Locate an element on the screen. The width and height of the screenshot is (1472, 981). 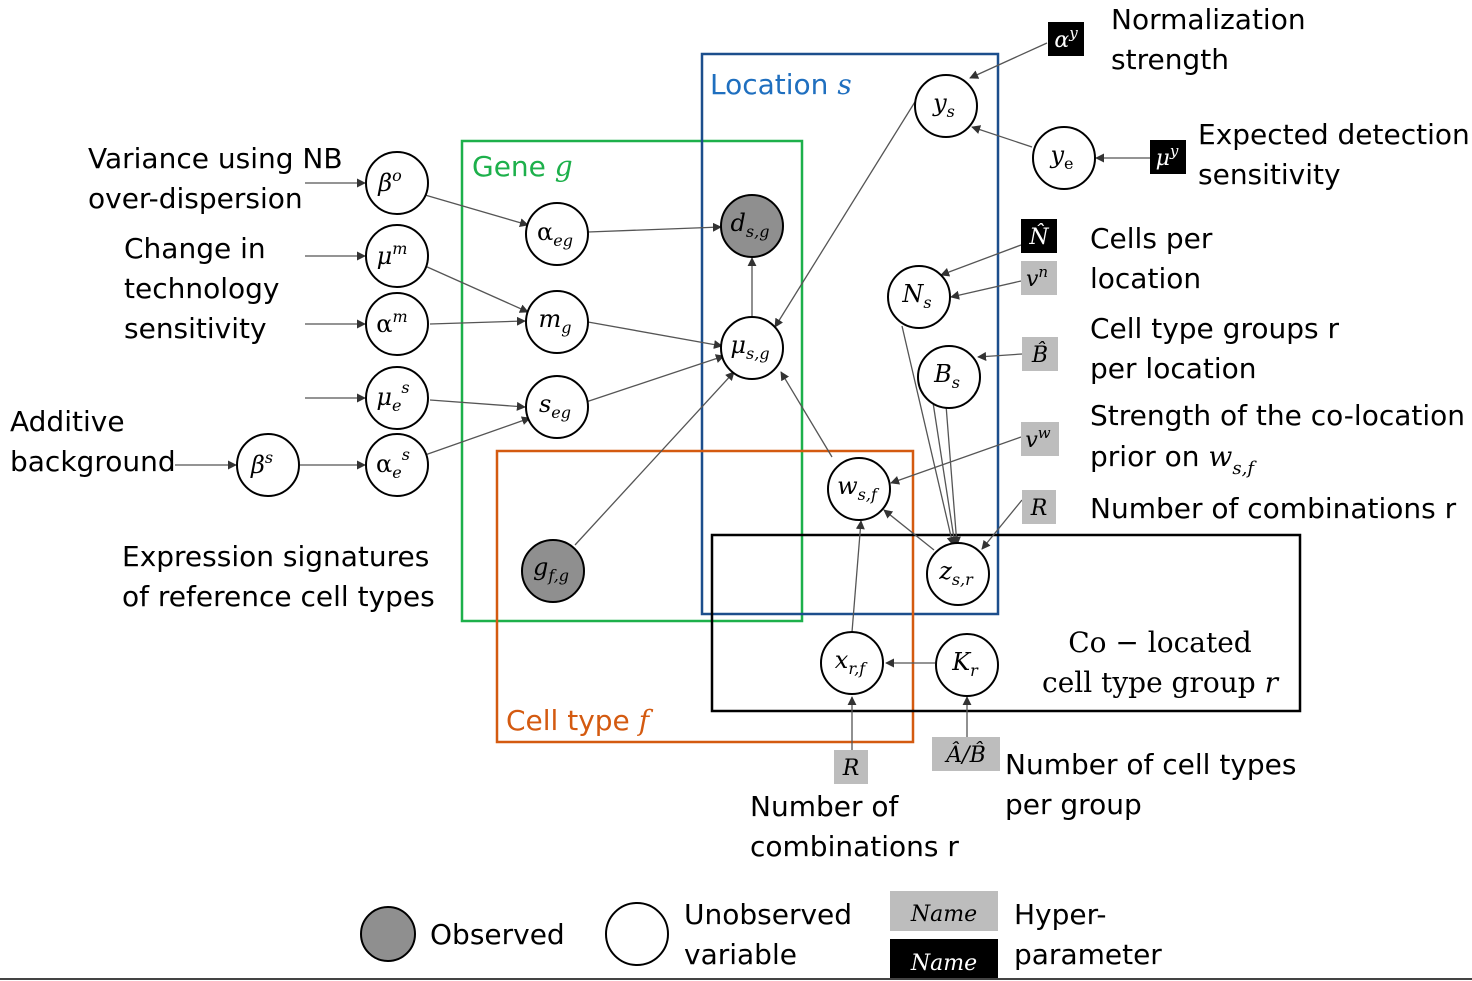
plate-gene: Gene g is located at coordinates (632, 381).